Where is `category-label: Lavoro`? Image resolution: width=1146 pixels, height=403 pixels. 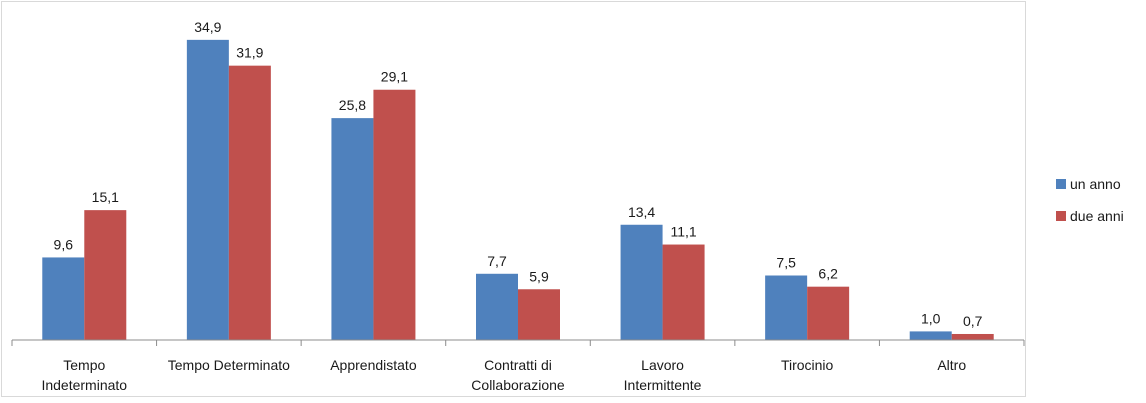
category-label: Lavoro is located at coordinates (662, 365).